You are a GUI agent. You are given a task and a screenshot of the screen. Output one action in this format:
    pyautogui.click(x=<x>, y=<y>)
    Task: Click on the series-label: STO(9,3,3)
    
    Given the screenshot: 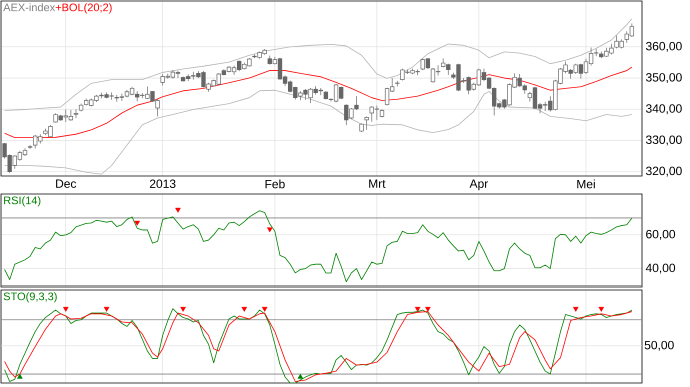 What is the action you would take?
    pyautogui.click(x=30, y=297)
    